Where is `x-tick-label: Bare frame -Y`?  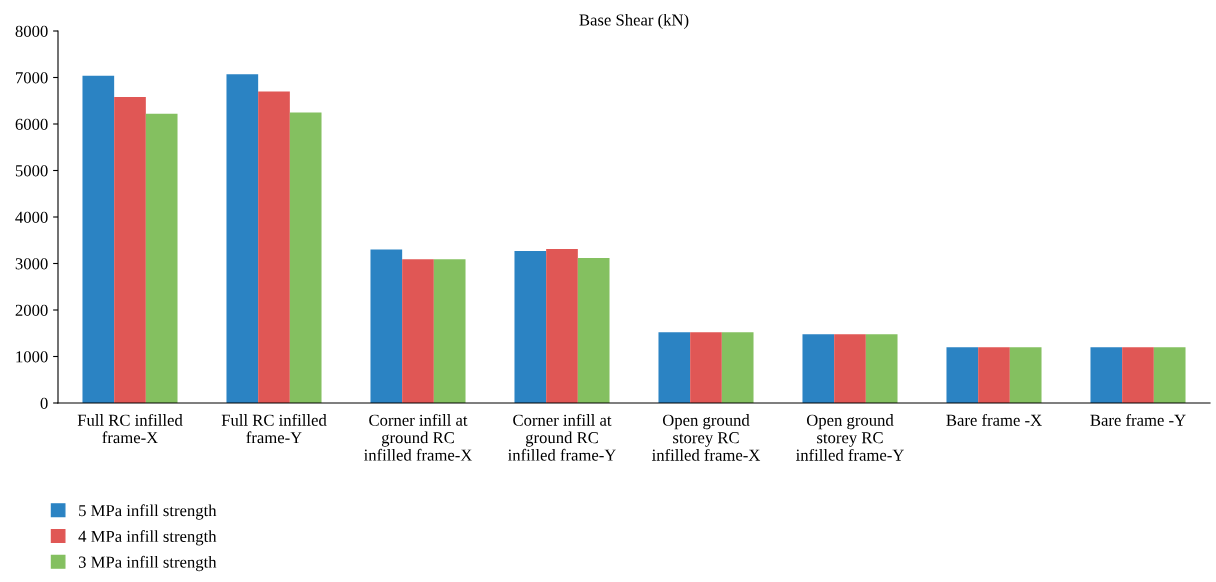 x-tick-label: Bare frame -Y is located at coordinates (1138, 419).